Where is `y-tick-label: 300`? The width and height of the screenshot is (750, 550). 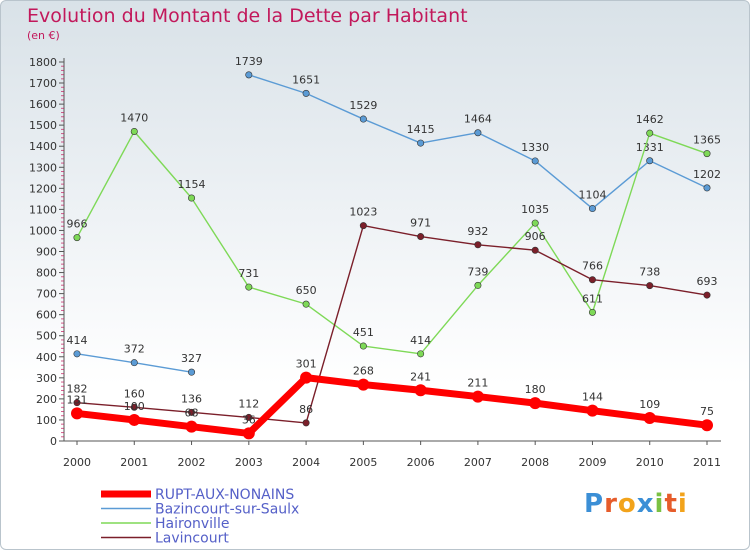
y-tick-label: 300 is located at coordinates (46, 378).